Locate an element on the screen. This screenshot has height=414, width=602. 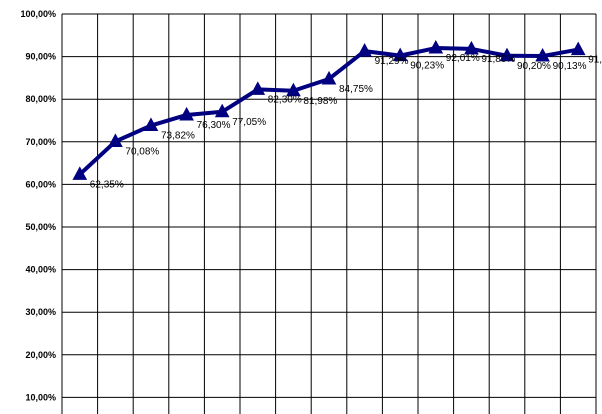
data-label: 92,01% is located at coordinates (463, 58).